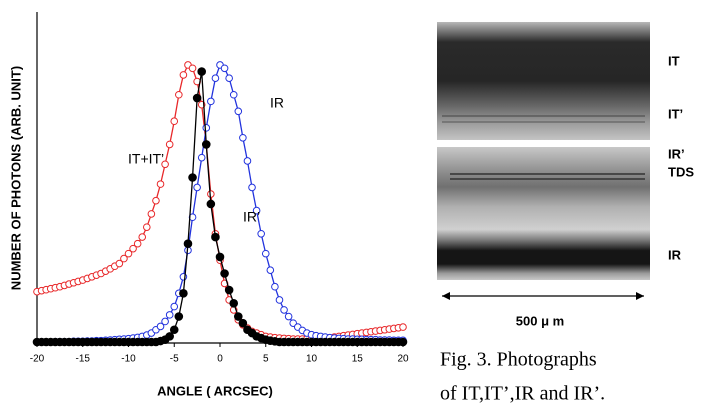  I want to click on photo-top, so click(543, 81).